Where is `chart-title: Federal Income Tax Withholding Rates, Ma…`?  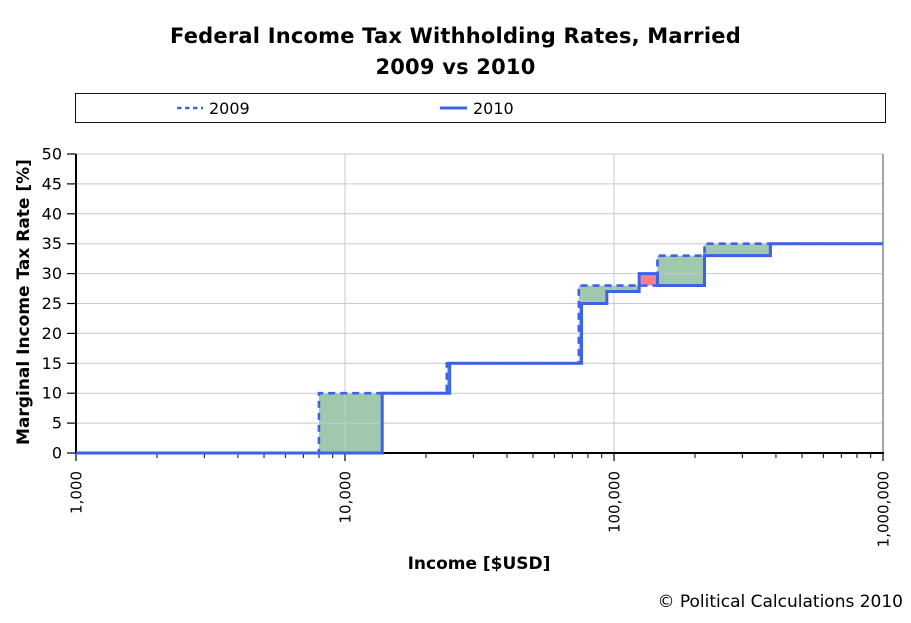 chart-title: Federal Income Tax Withholding Rates, Ma… is located at coordinates (455, 52).